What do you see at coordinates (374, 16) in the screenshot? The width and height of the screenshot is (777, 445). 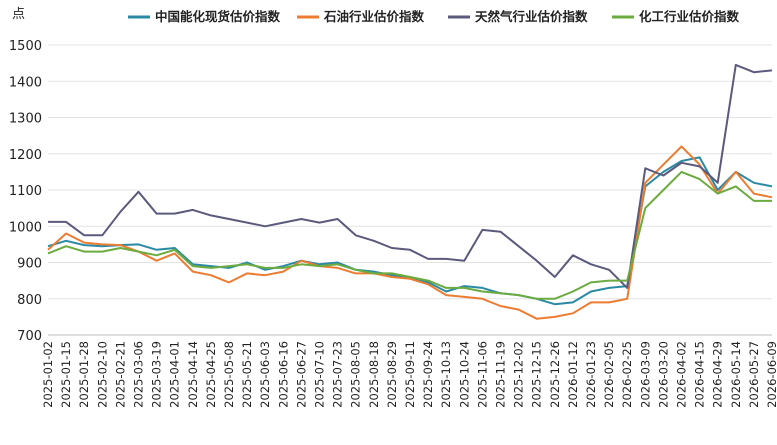 I see `legend-label: 石油行业估价指数` at bounding box center [374, 16].